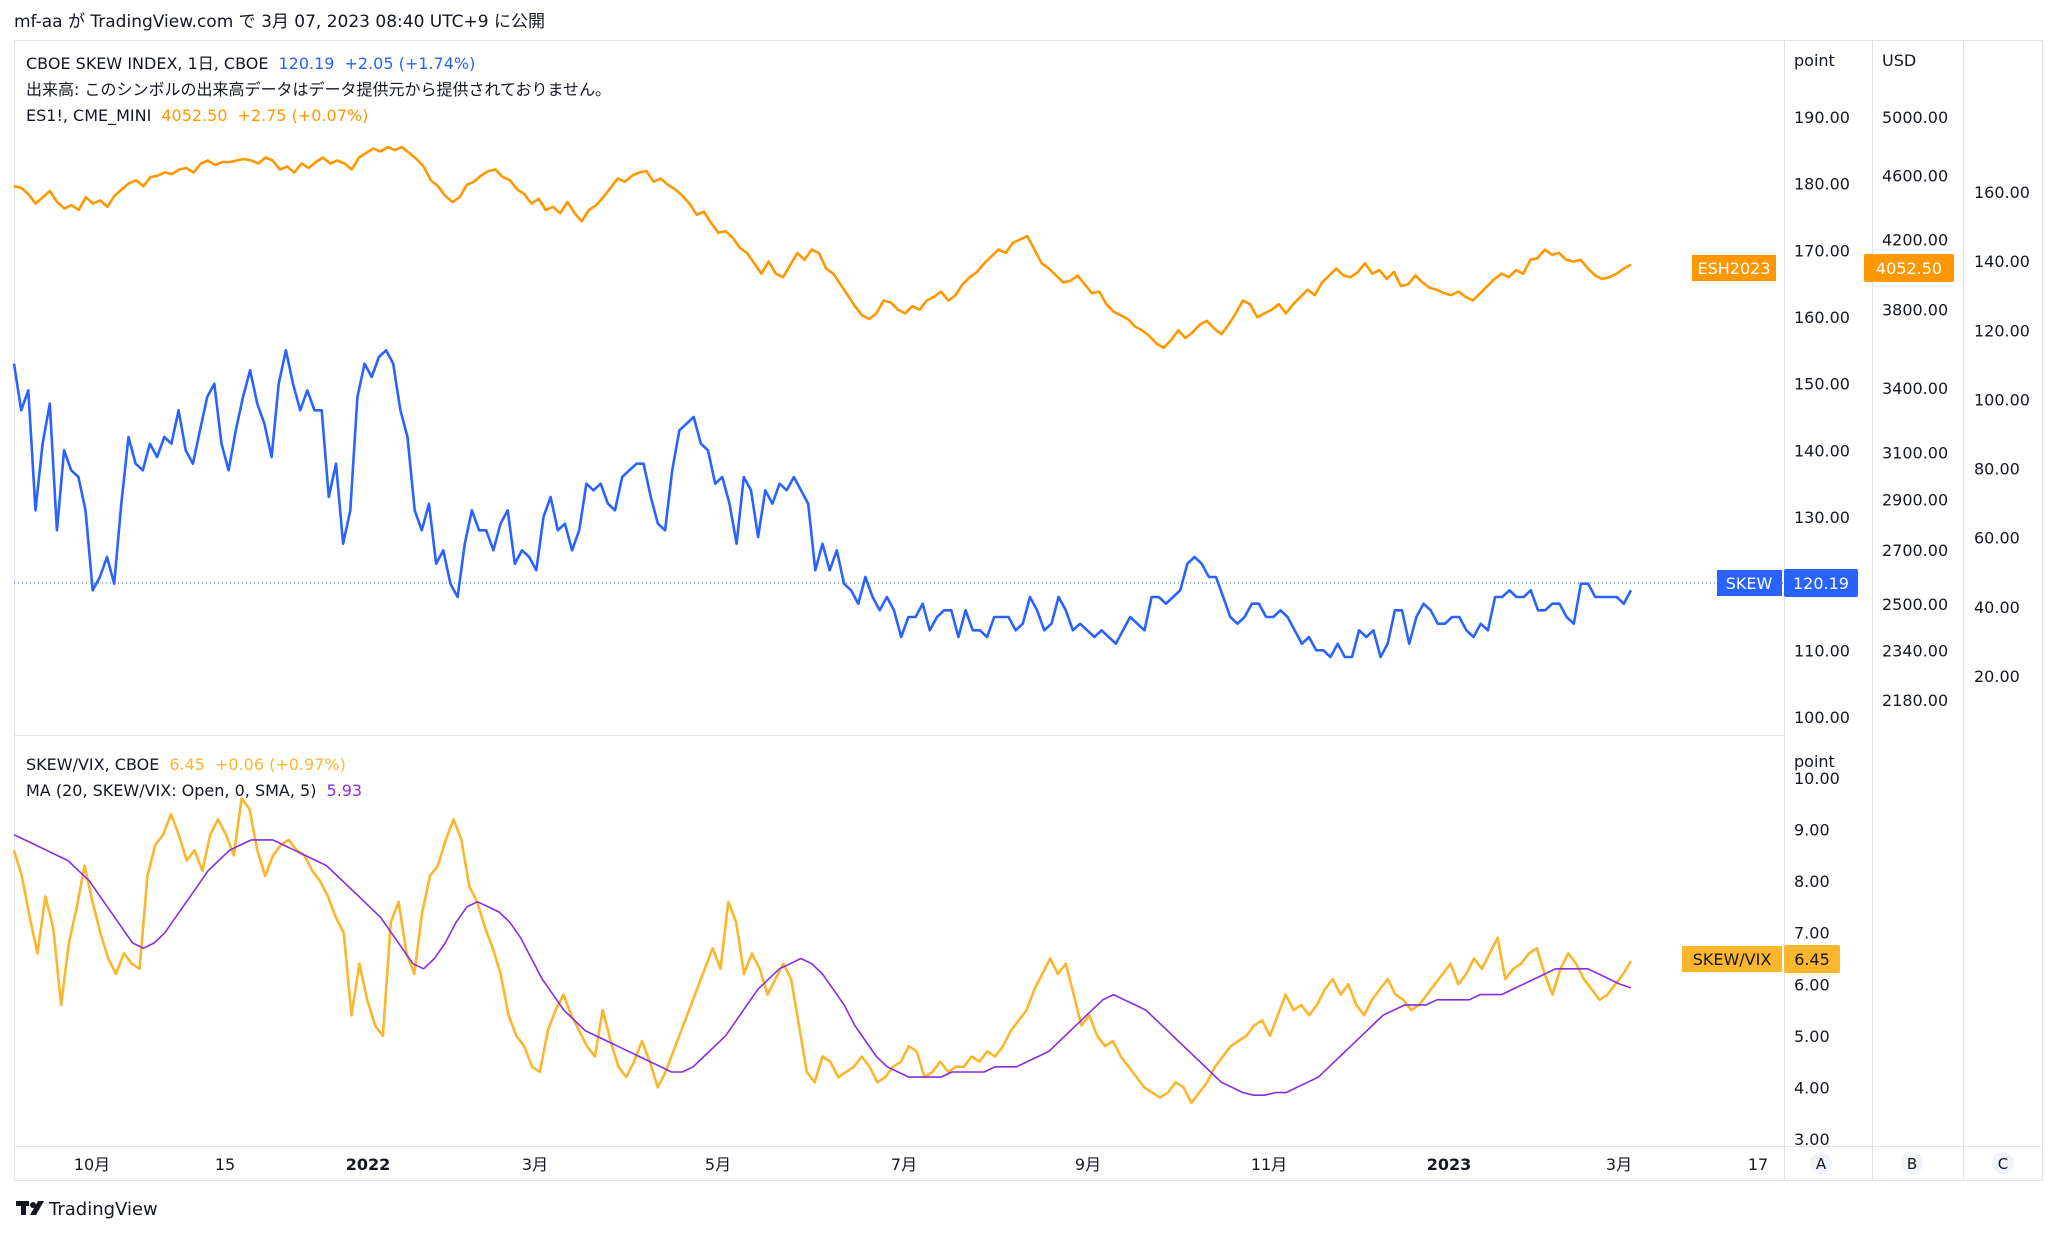 This screenshot has width=2057, height=1234. What do you see at coordinates (1812, 1036) in the screenshot?
I see `ratio-tick-label: 5.00` at bounding box center [1812, 1036].